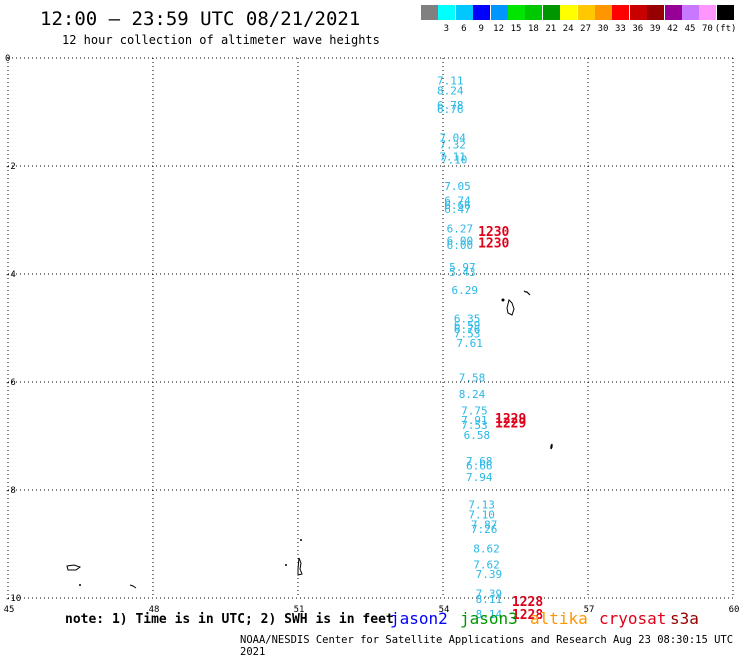  What do you see at coordinates (499, 29) in the screenshot?
I see `legend-label: 12` at bounding box center [499, 29].